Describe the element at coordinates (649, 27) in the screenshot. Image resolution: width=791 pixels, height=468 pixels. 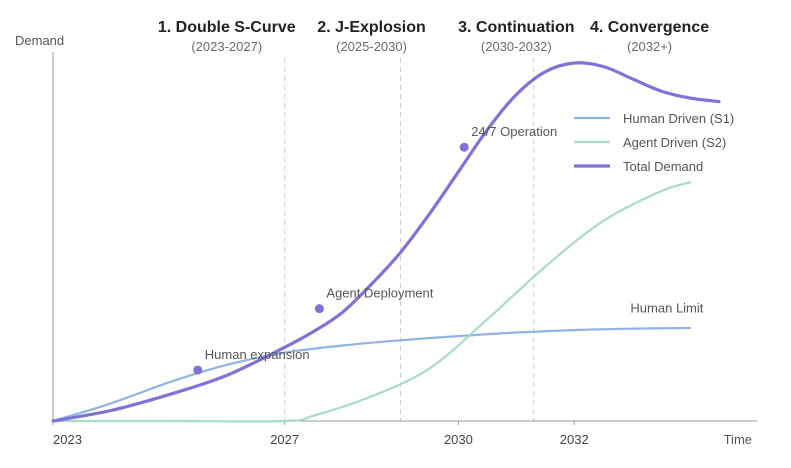
I see `phase-title: 4. Convergence` at that location.